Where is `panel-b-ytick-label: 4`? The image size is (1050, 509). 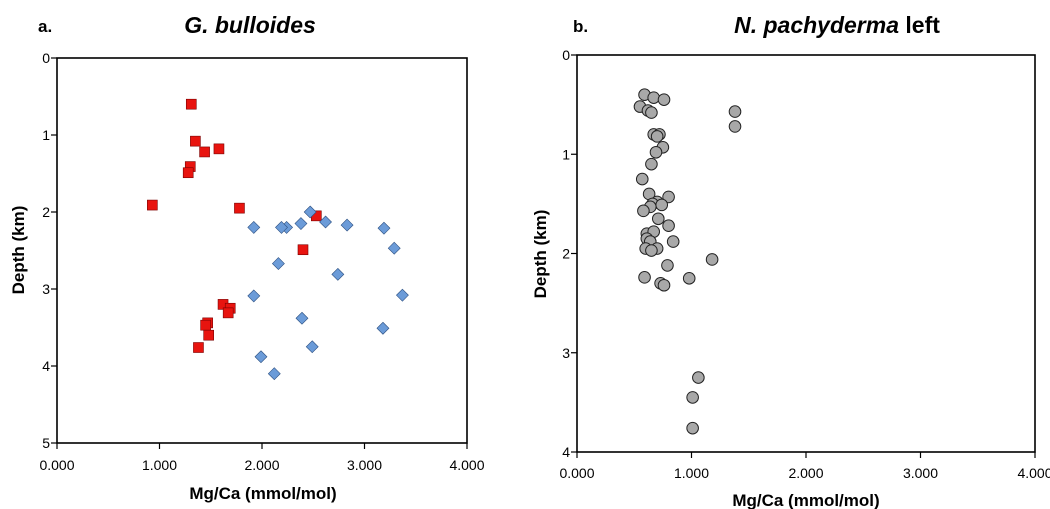
panel-b-ytick-label: 4 is located at coordinates (566, 452).